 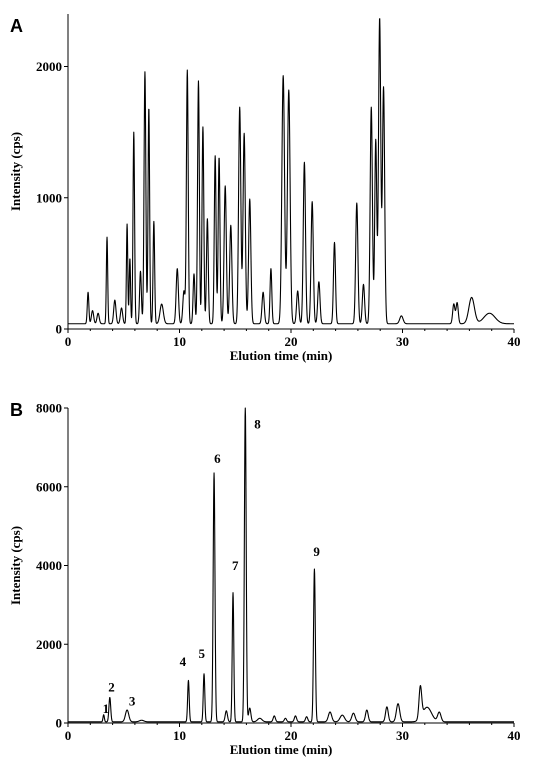 What do you see at coordinates (281, 749) in the screenshot?
I see `panel-b-x-axis-title: Elution time (min)` at bounding box center [281, 749].